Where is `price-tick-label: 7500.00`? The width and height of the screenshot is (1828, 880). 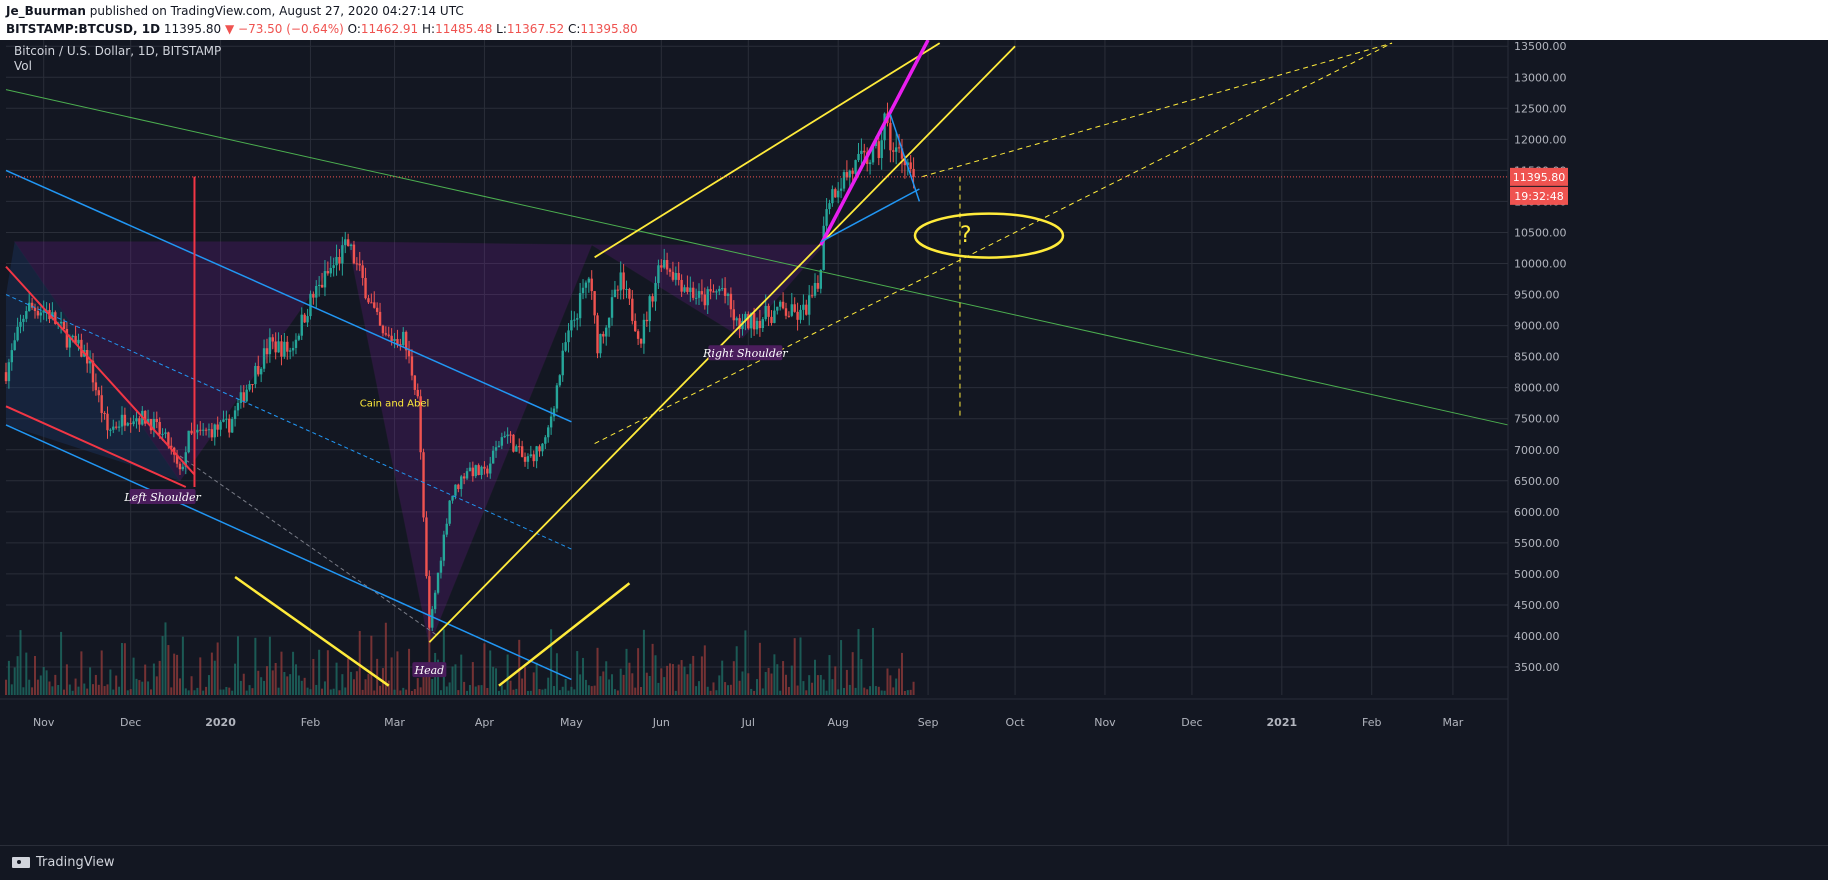 price-tick-label: 7500.00 is located at coordinates (1537, 419).